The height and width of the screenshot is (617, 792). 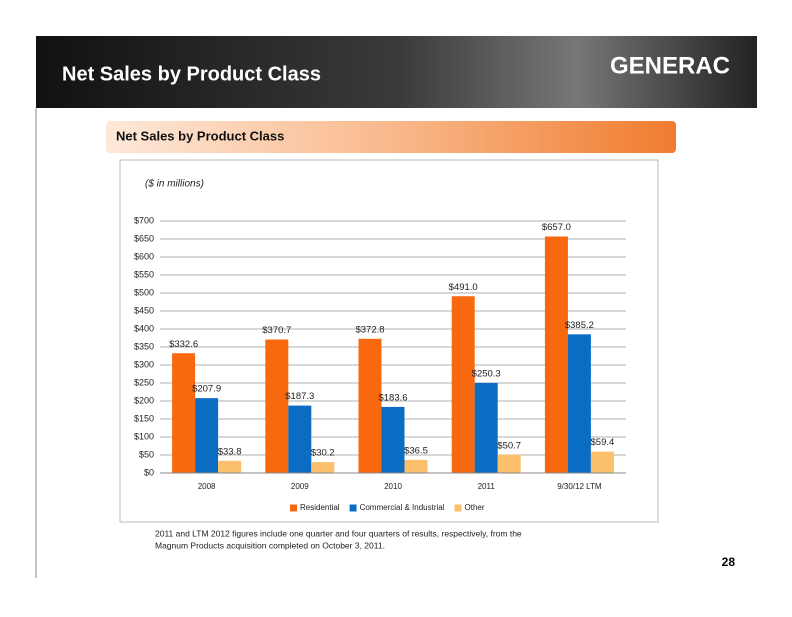 What do you see at coordinates (144, 400) in the screenshot?
I see `y-tick-label: $200` at bounding box center [144, 400].